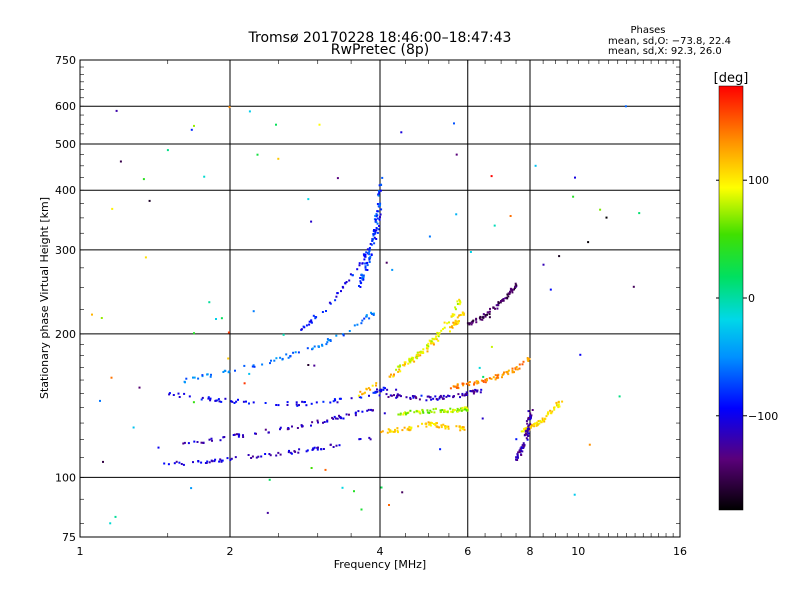 Image resolution: width=800 pixels, height=600 pixels. Describe the element at coordinates (382, 551) in the screenshot. I see `x-tick-labels: 1 2 4 6 8 10 16` at that location.